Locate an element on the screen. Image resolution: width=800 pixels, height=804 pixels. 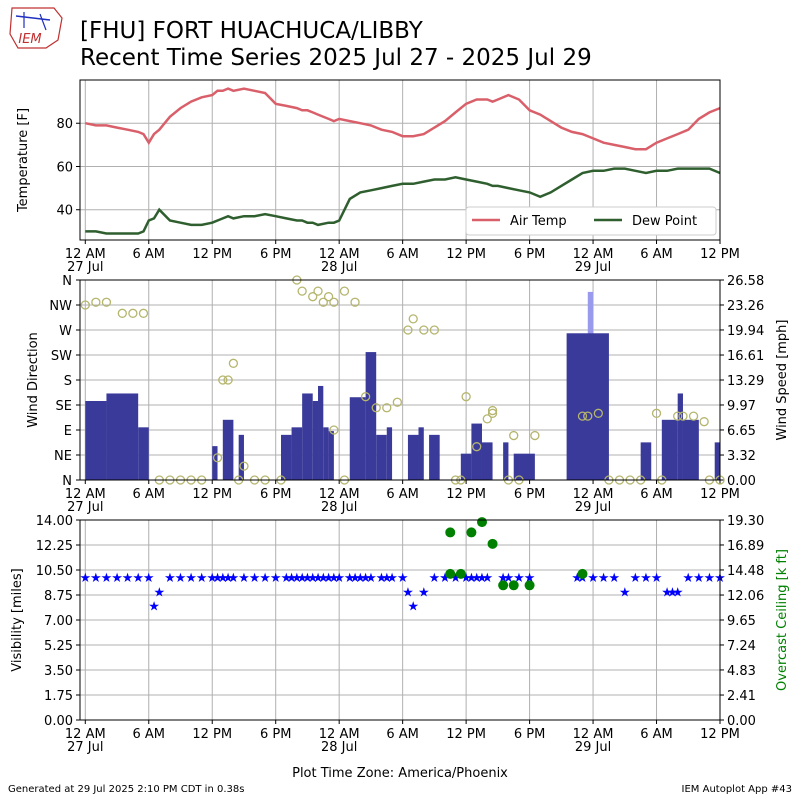
y-tick-label-speed: 6.65 is located at coordinates (741, 431).